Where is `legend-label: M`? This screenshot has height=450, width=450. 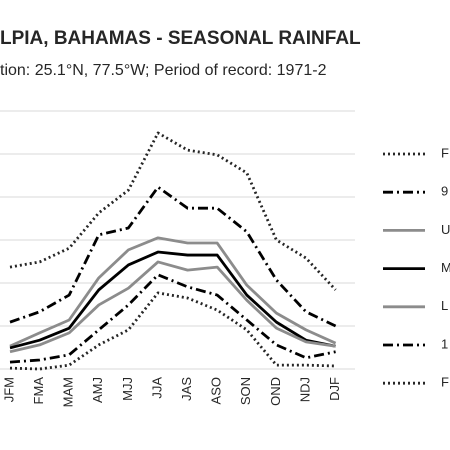 legend-label: M is located at coordinates (445, 267).